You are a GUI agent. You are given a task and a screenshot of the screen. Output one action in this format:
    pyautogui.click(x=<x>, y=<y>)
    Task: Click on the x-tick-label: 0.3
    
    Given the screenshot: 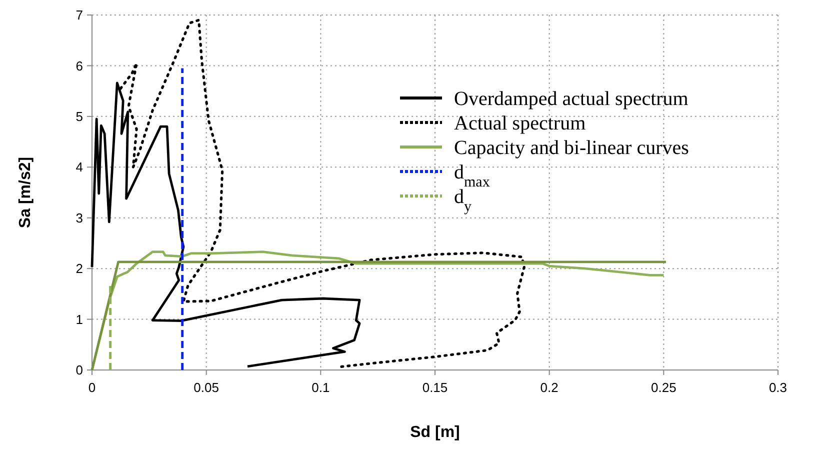 What is the action you would take?
    pyautogui.click(x=778, y=387)
    